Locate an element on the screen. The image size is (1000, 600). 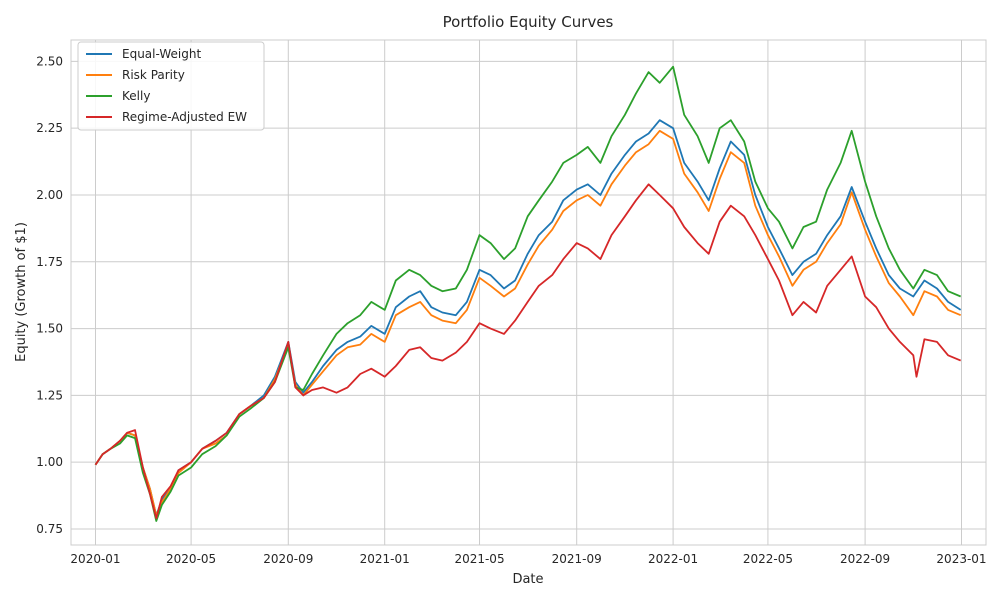
legend-label: Regime-Adjusted EW is located at coordinates (184, 117).